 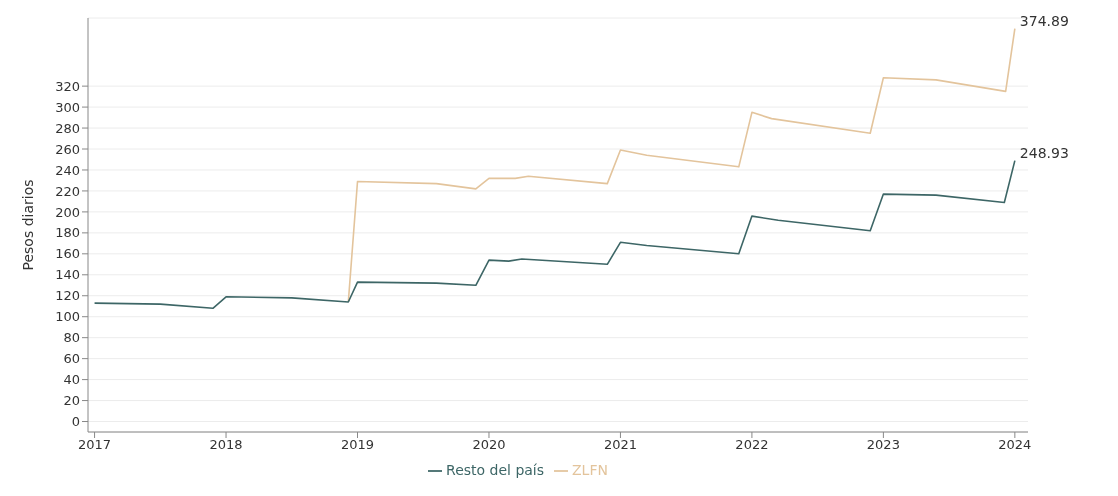 What do you see at coordinates (75, 422) in the screenshot?
I see `y-tick-label: 0` at bounding box center [75, 422].